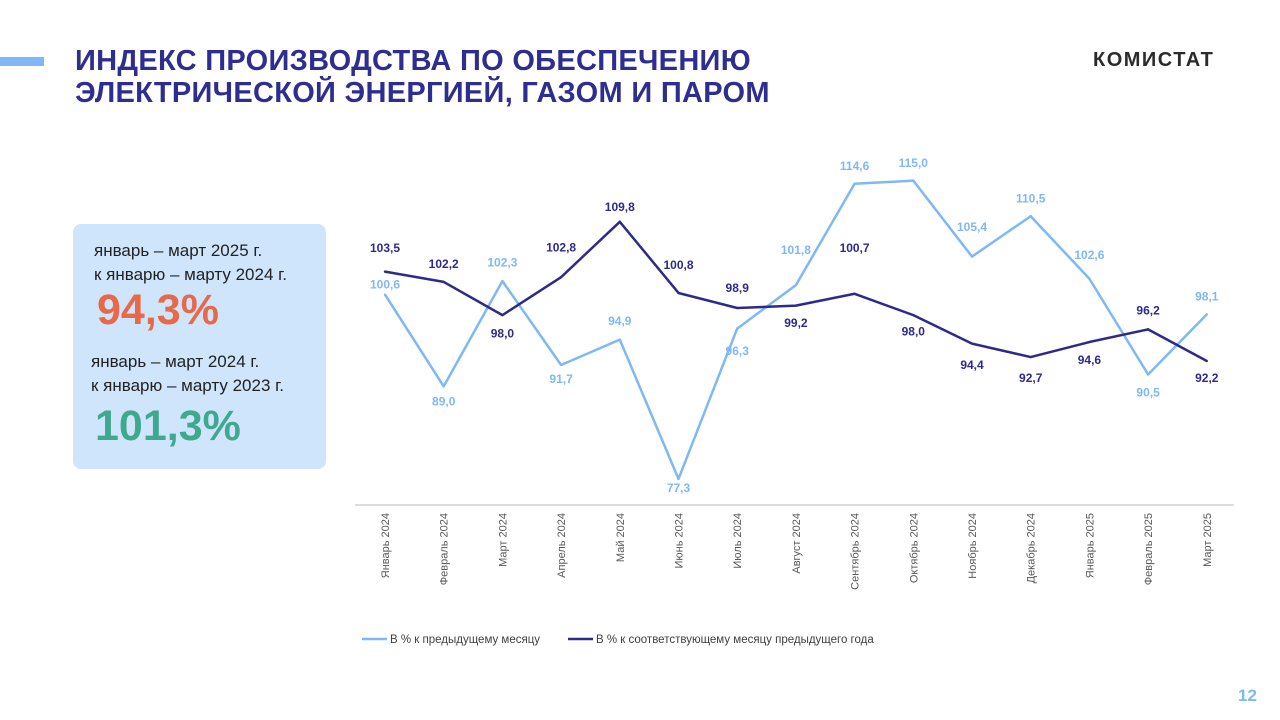 The width and height of the screenshot is (1280, 720). Describe the element at coordinates (386, 545) in the screenshot. I see `x-tick-label: Январь 2024` at that location.